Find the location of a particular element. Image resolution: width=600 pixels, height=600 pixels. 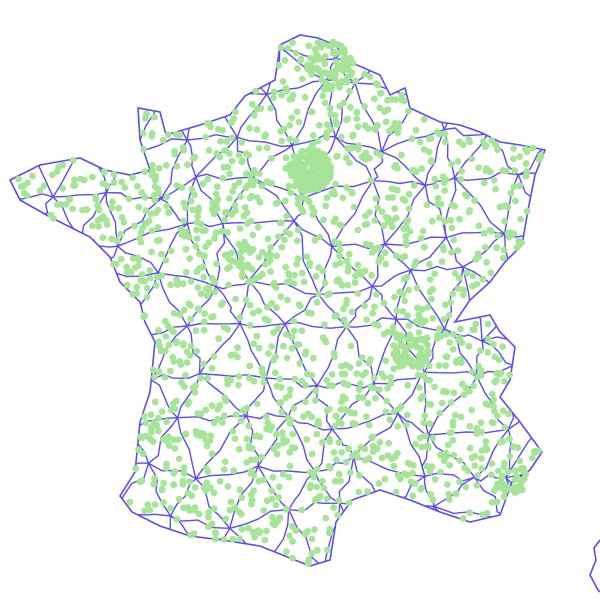

corsica-outline is located at coordinates (594, 566).